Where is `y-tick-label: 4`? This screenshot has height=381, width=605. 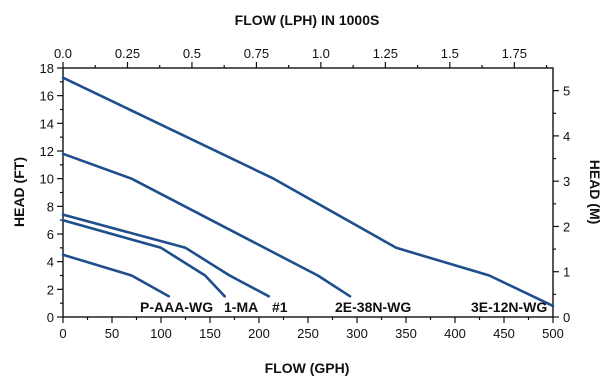 y-tick-label: 4 is located at coordinates (50, 262).